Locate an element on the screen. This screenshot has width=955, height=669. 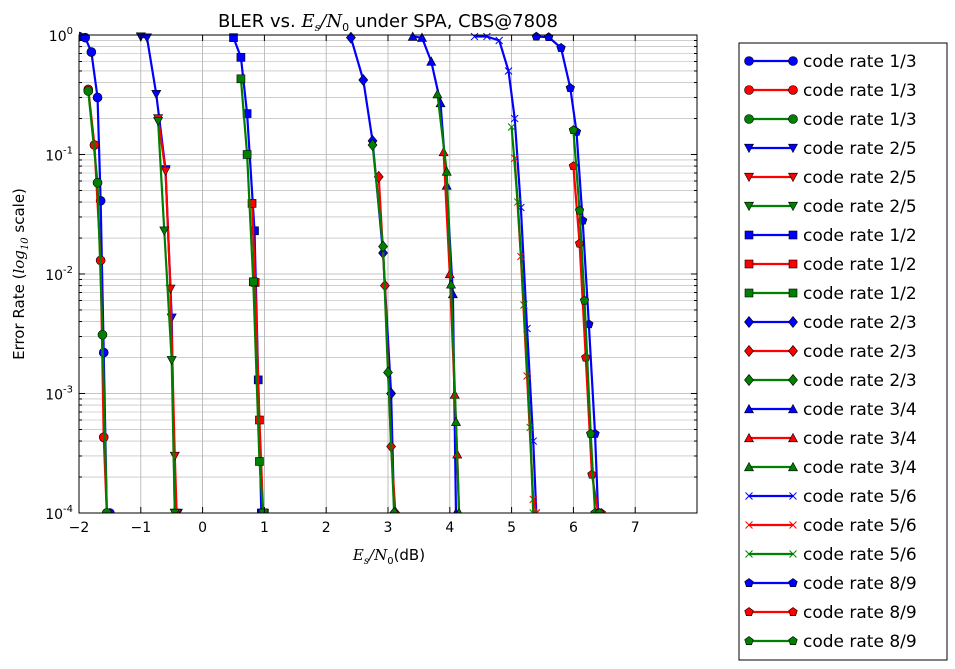
legend-entry: code rate 2/3 is located at coordinates (830, 323).